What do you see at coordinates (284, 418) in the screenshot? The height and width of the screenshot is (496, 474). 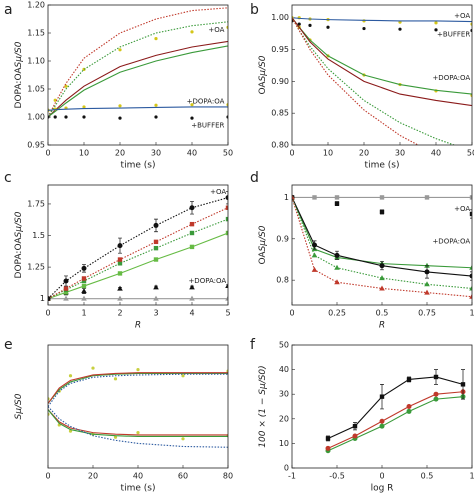 I see `y-tick-label: 20` at bounding box center [284, 418].